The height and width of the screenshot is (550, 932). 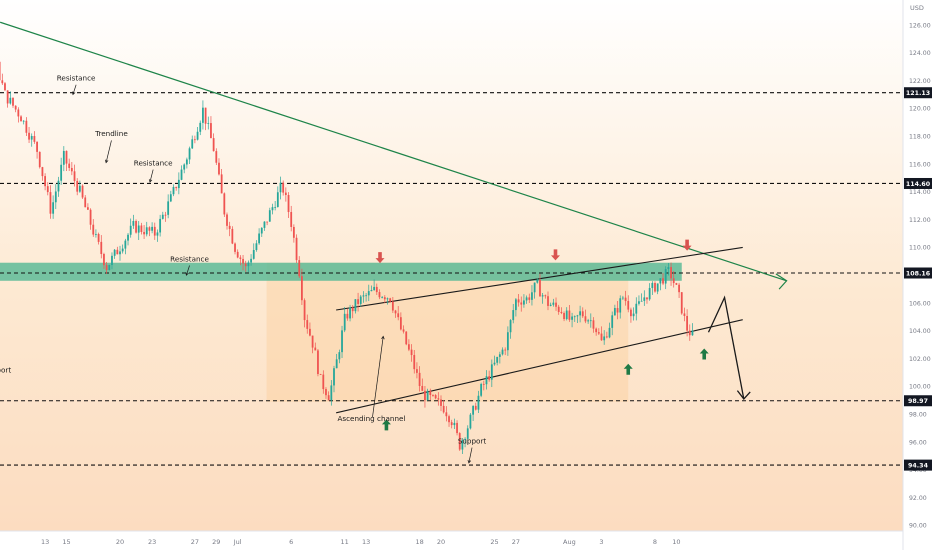 What do you see at coordinates (111, 133) in the screenshot?
I see `annotation-label: Trendline` at bounding box center [111, 133].